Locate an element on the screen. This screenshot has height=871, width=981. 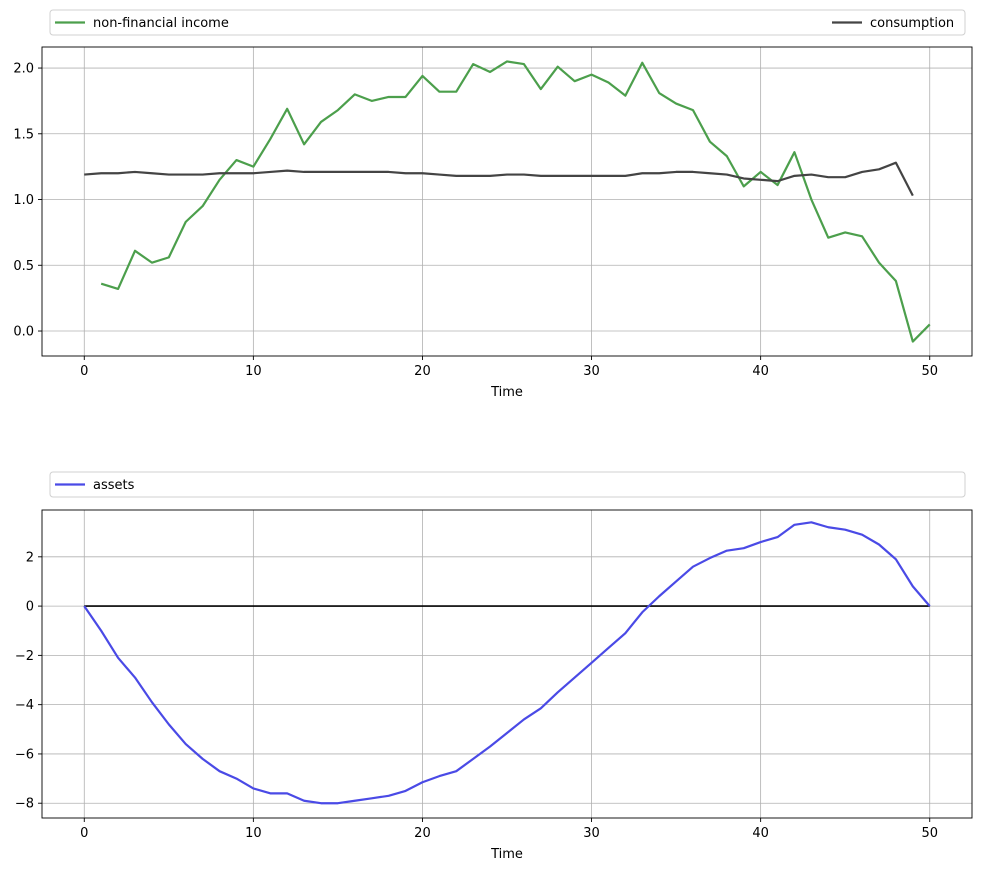
legend-label-consumption: consumption is located at coordinates (912, 23).